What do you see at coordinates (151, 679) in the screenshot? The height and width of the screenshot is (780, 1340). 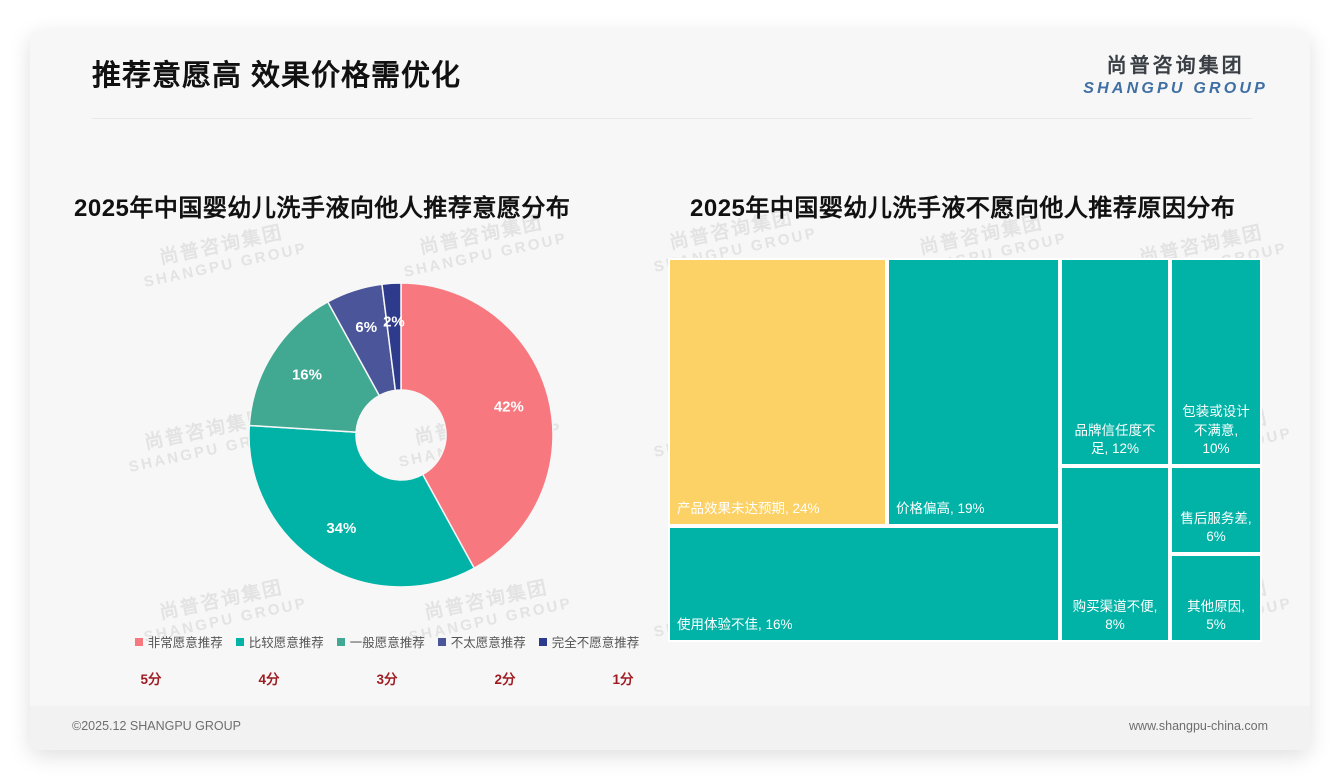 I see `score-label: 5分` at bounding box center [151, 679].